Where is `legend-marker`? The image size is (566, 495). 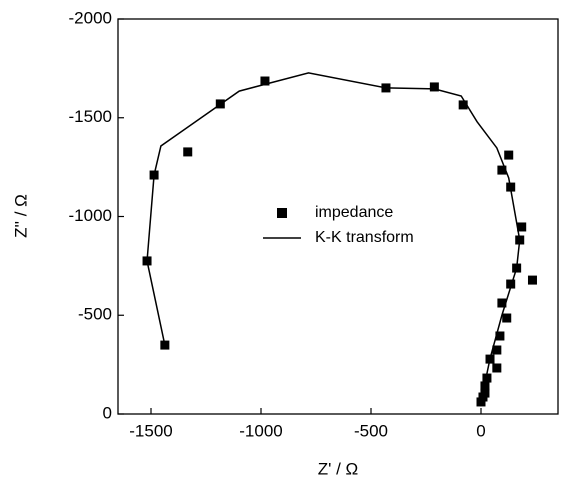 legend-marker is located at coordinates (282, 213).